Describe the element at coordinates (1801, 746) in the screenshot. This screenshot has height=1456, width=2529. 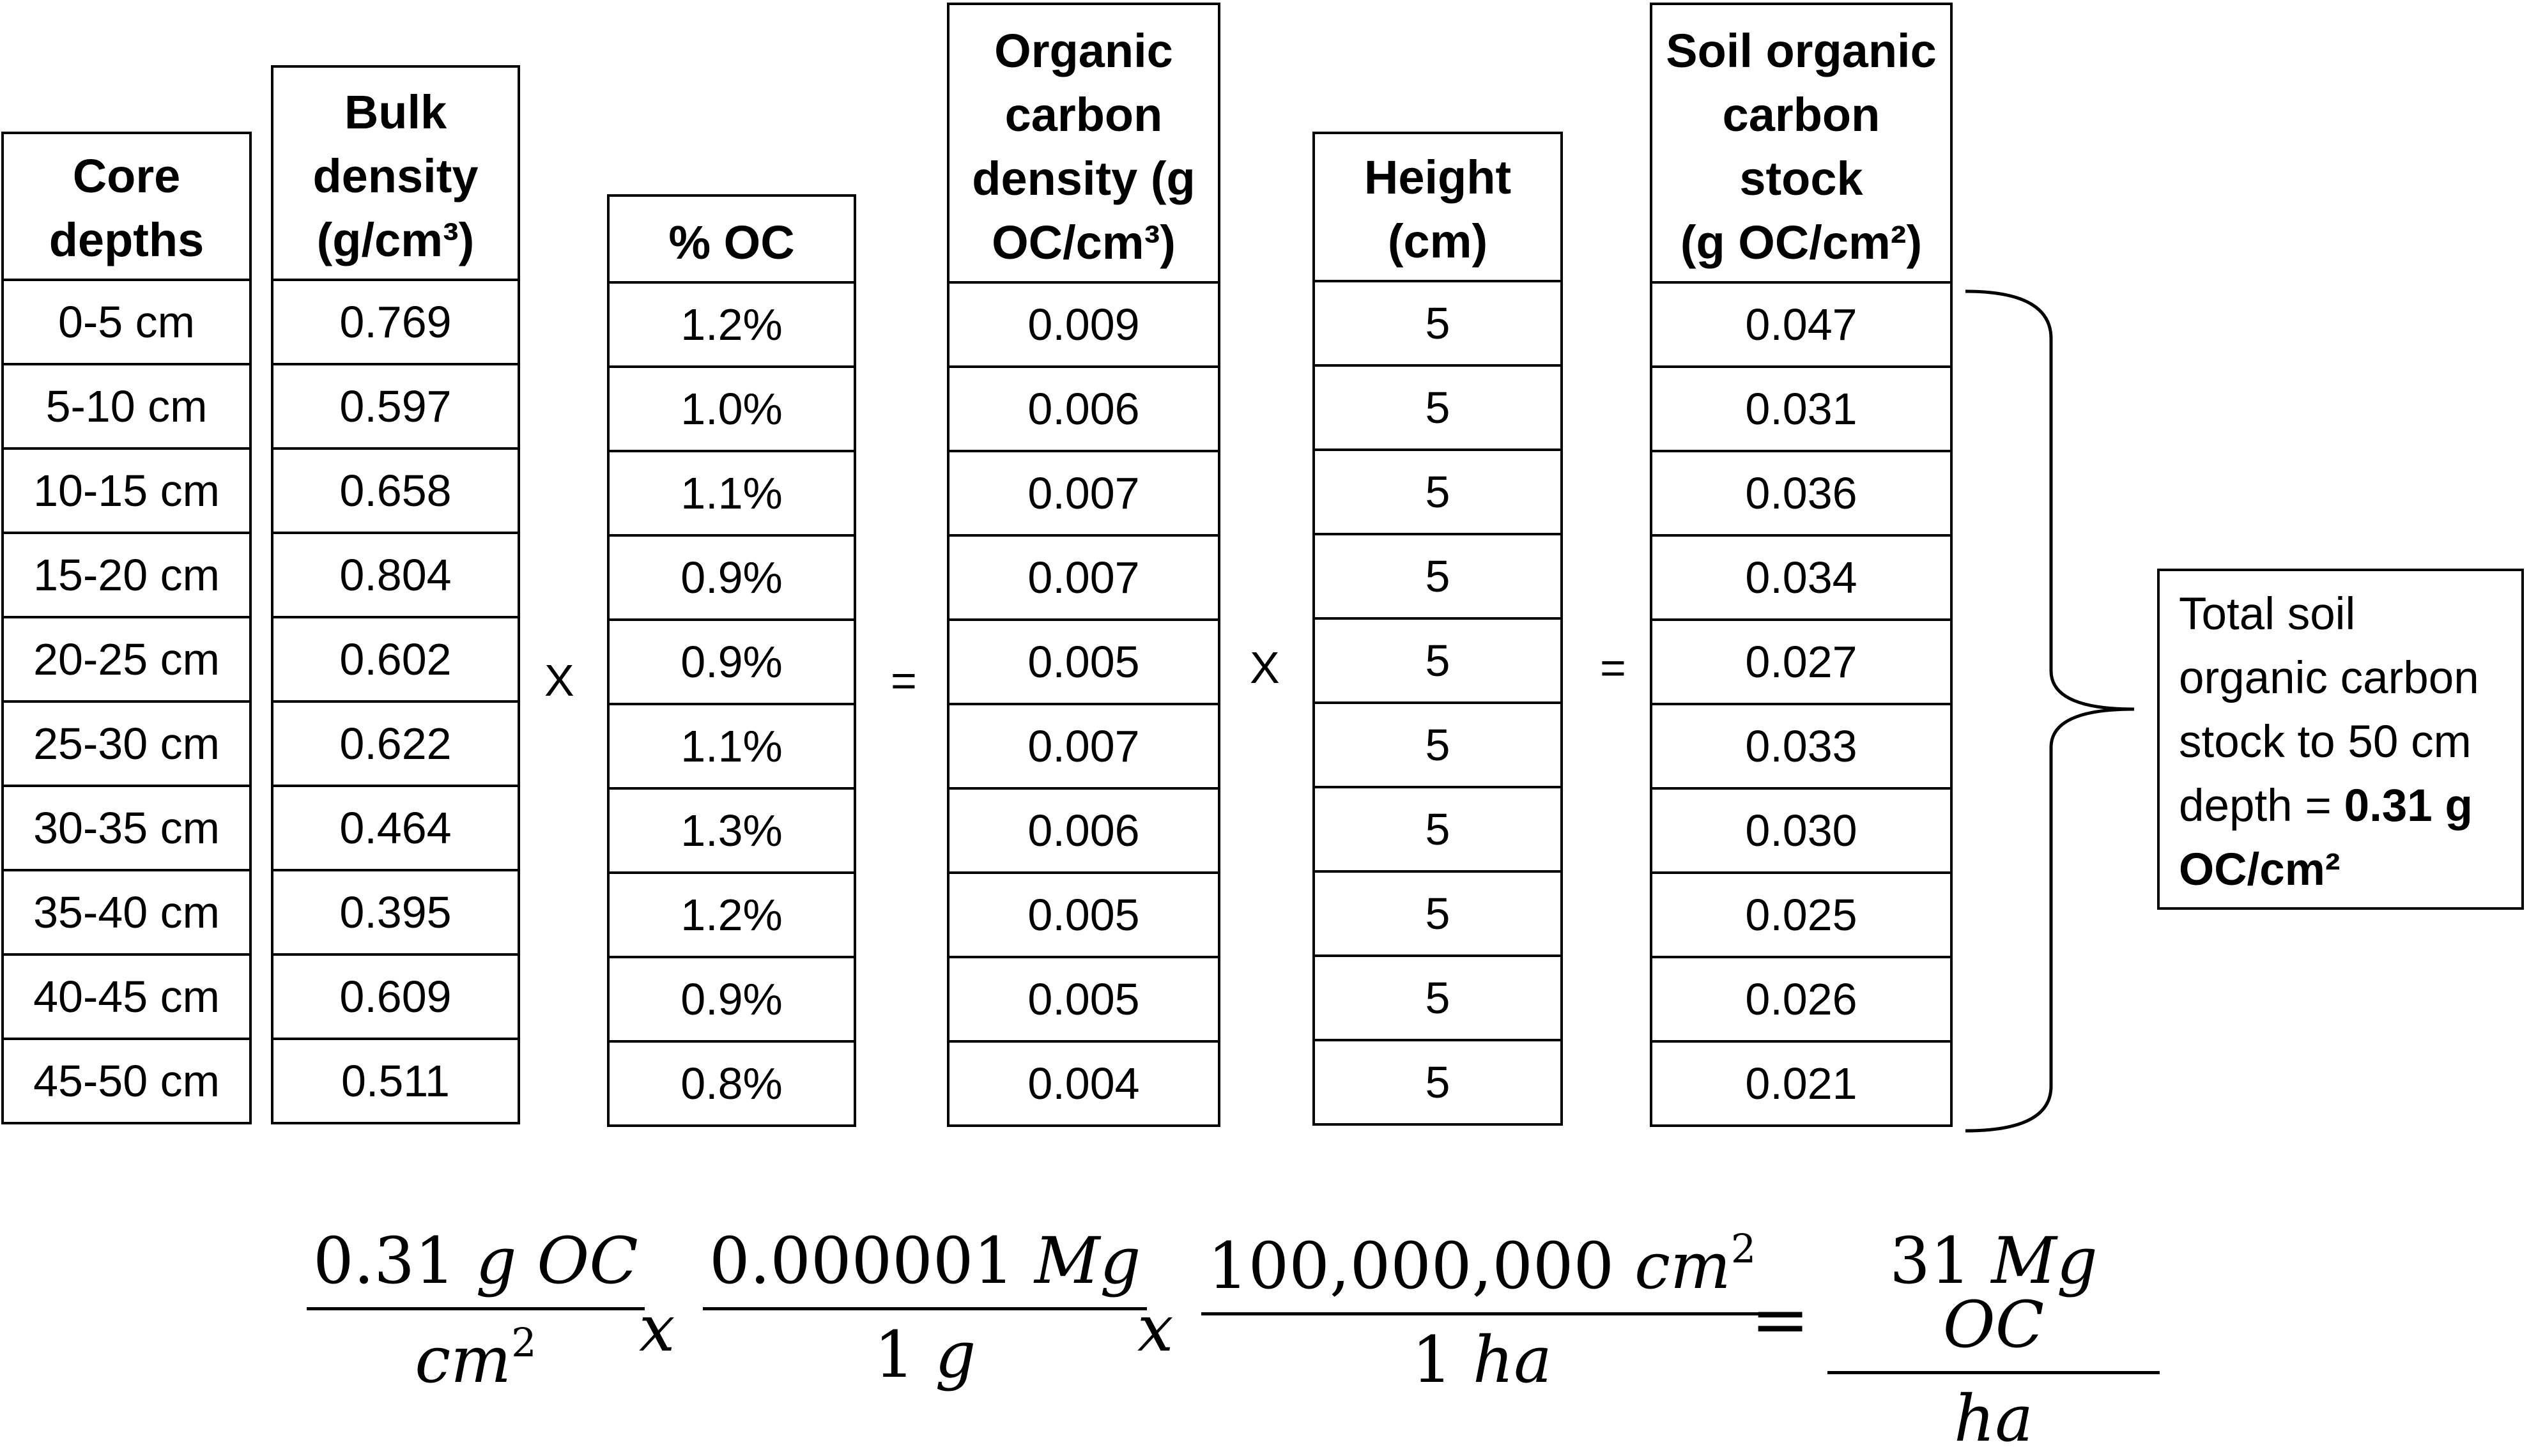
I see `table-cell: 0.033` at that location.